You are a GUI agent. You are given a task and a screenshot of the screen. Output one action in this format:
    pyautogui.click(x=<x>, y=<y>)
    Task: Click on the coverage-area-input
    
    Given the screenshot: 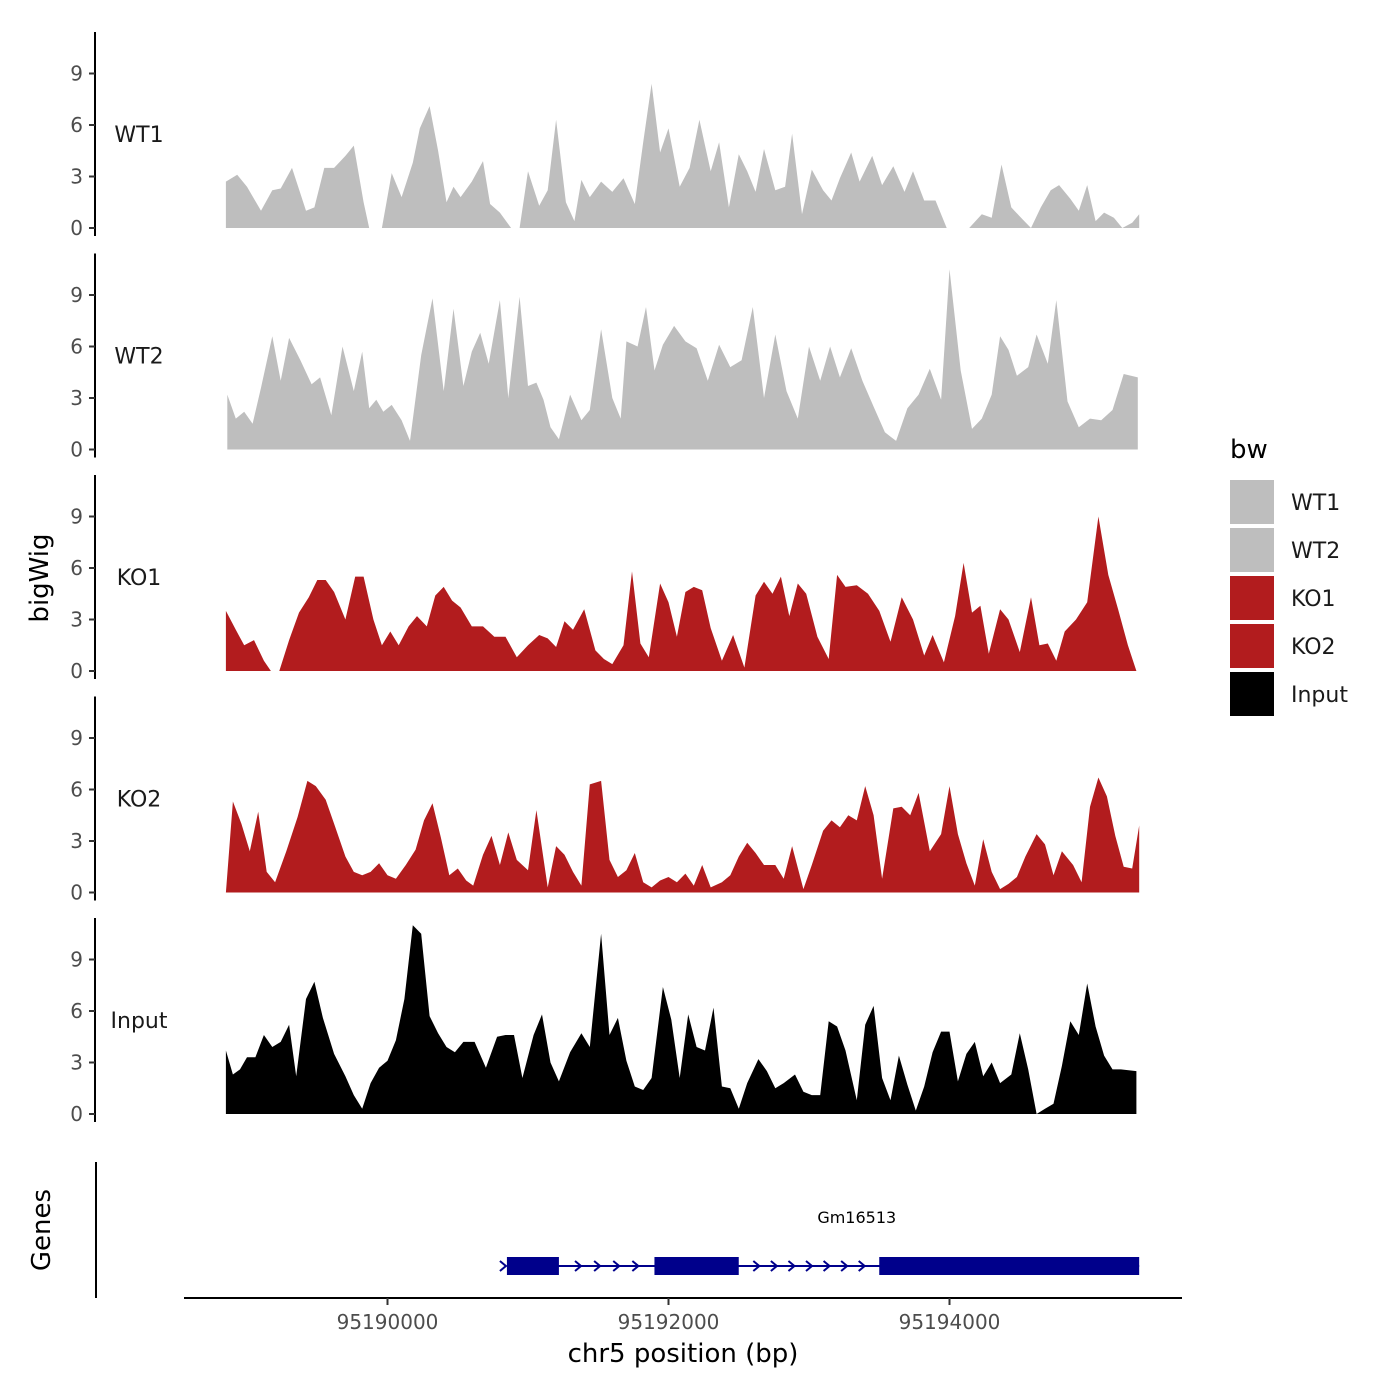 What is the action you would take?
    pyautogui.click(x=681, y=1019)
    